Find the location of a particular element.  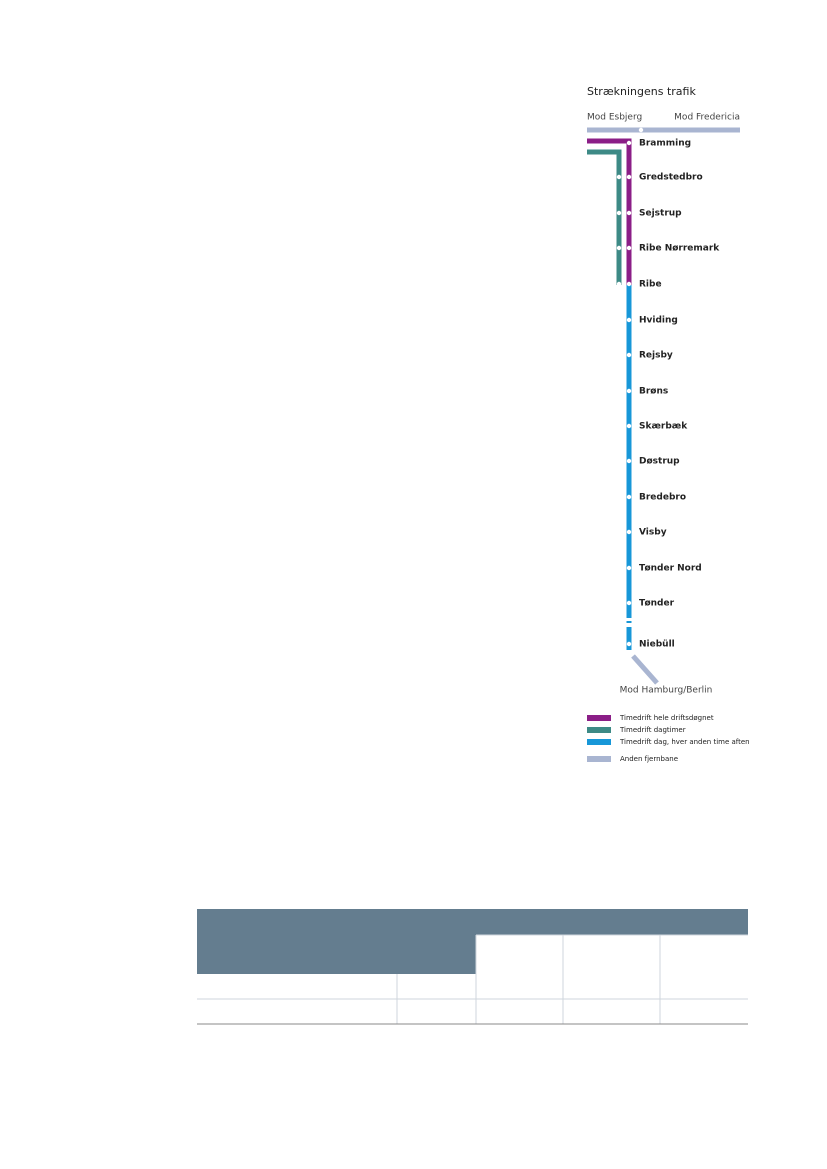

station-label: Sejstrup is located at coordinates (660, 214).